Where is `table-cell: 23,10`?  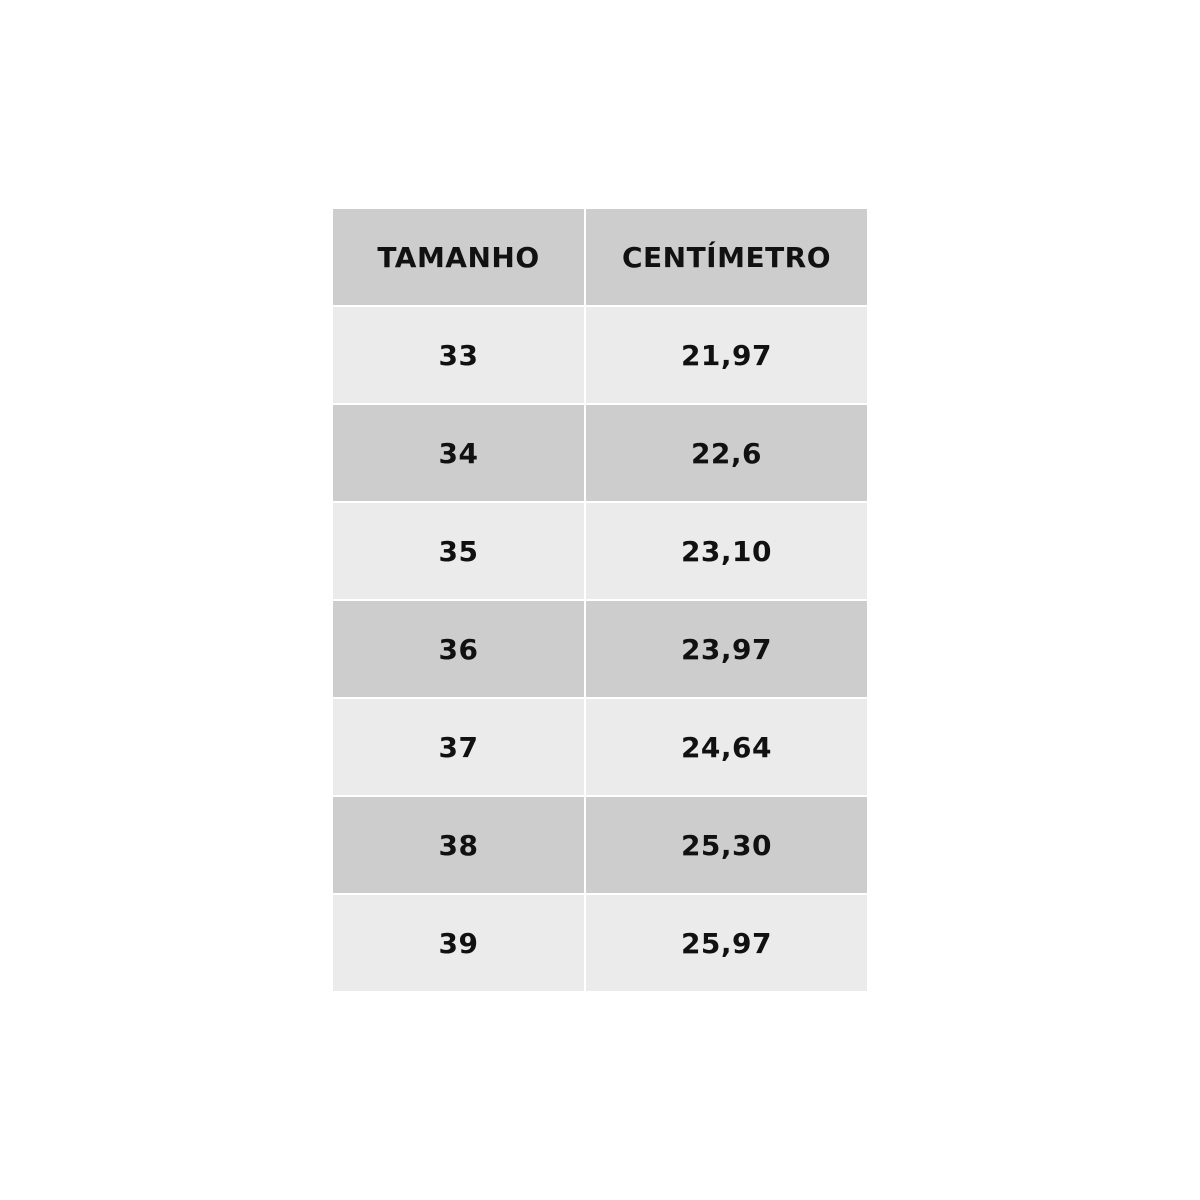 table-cell: 23,10 is located at coordinates (726, 551).